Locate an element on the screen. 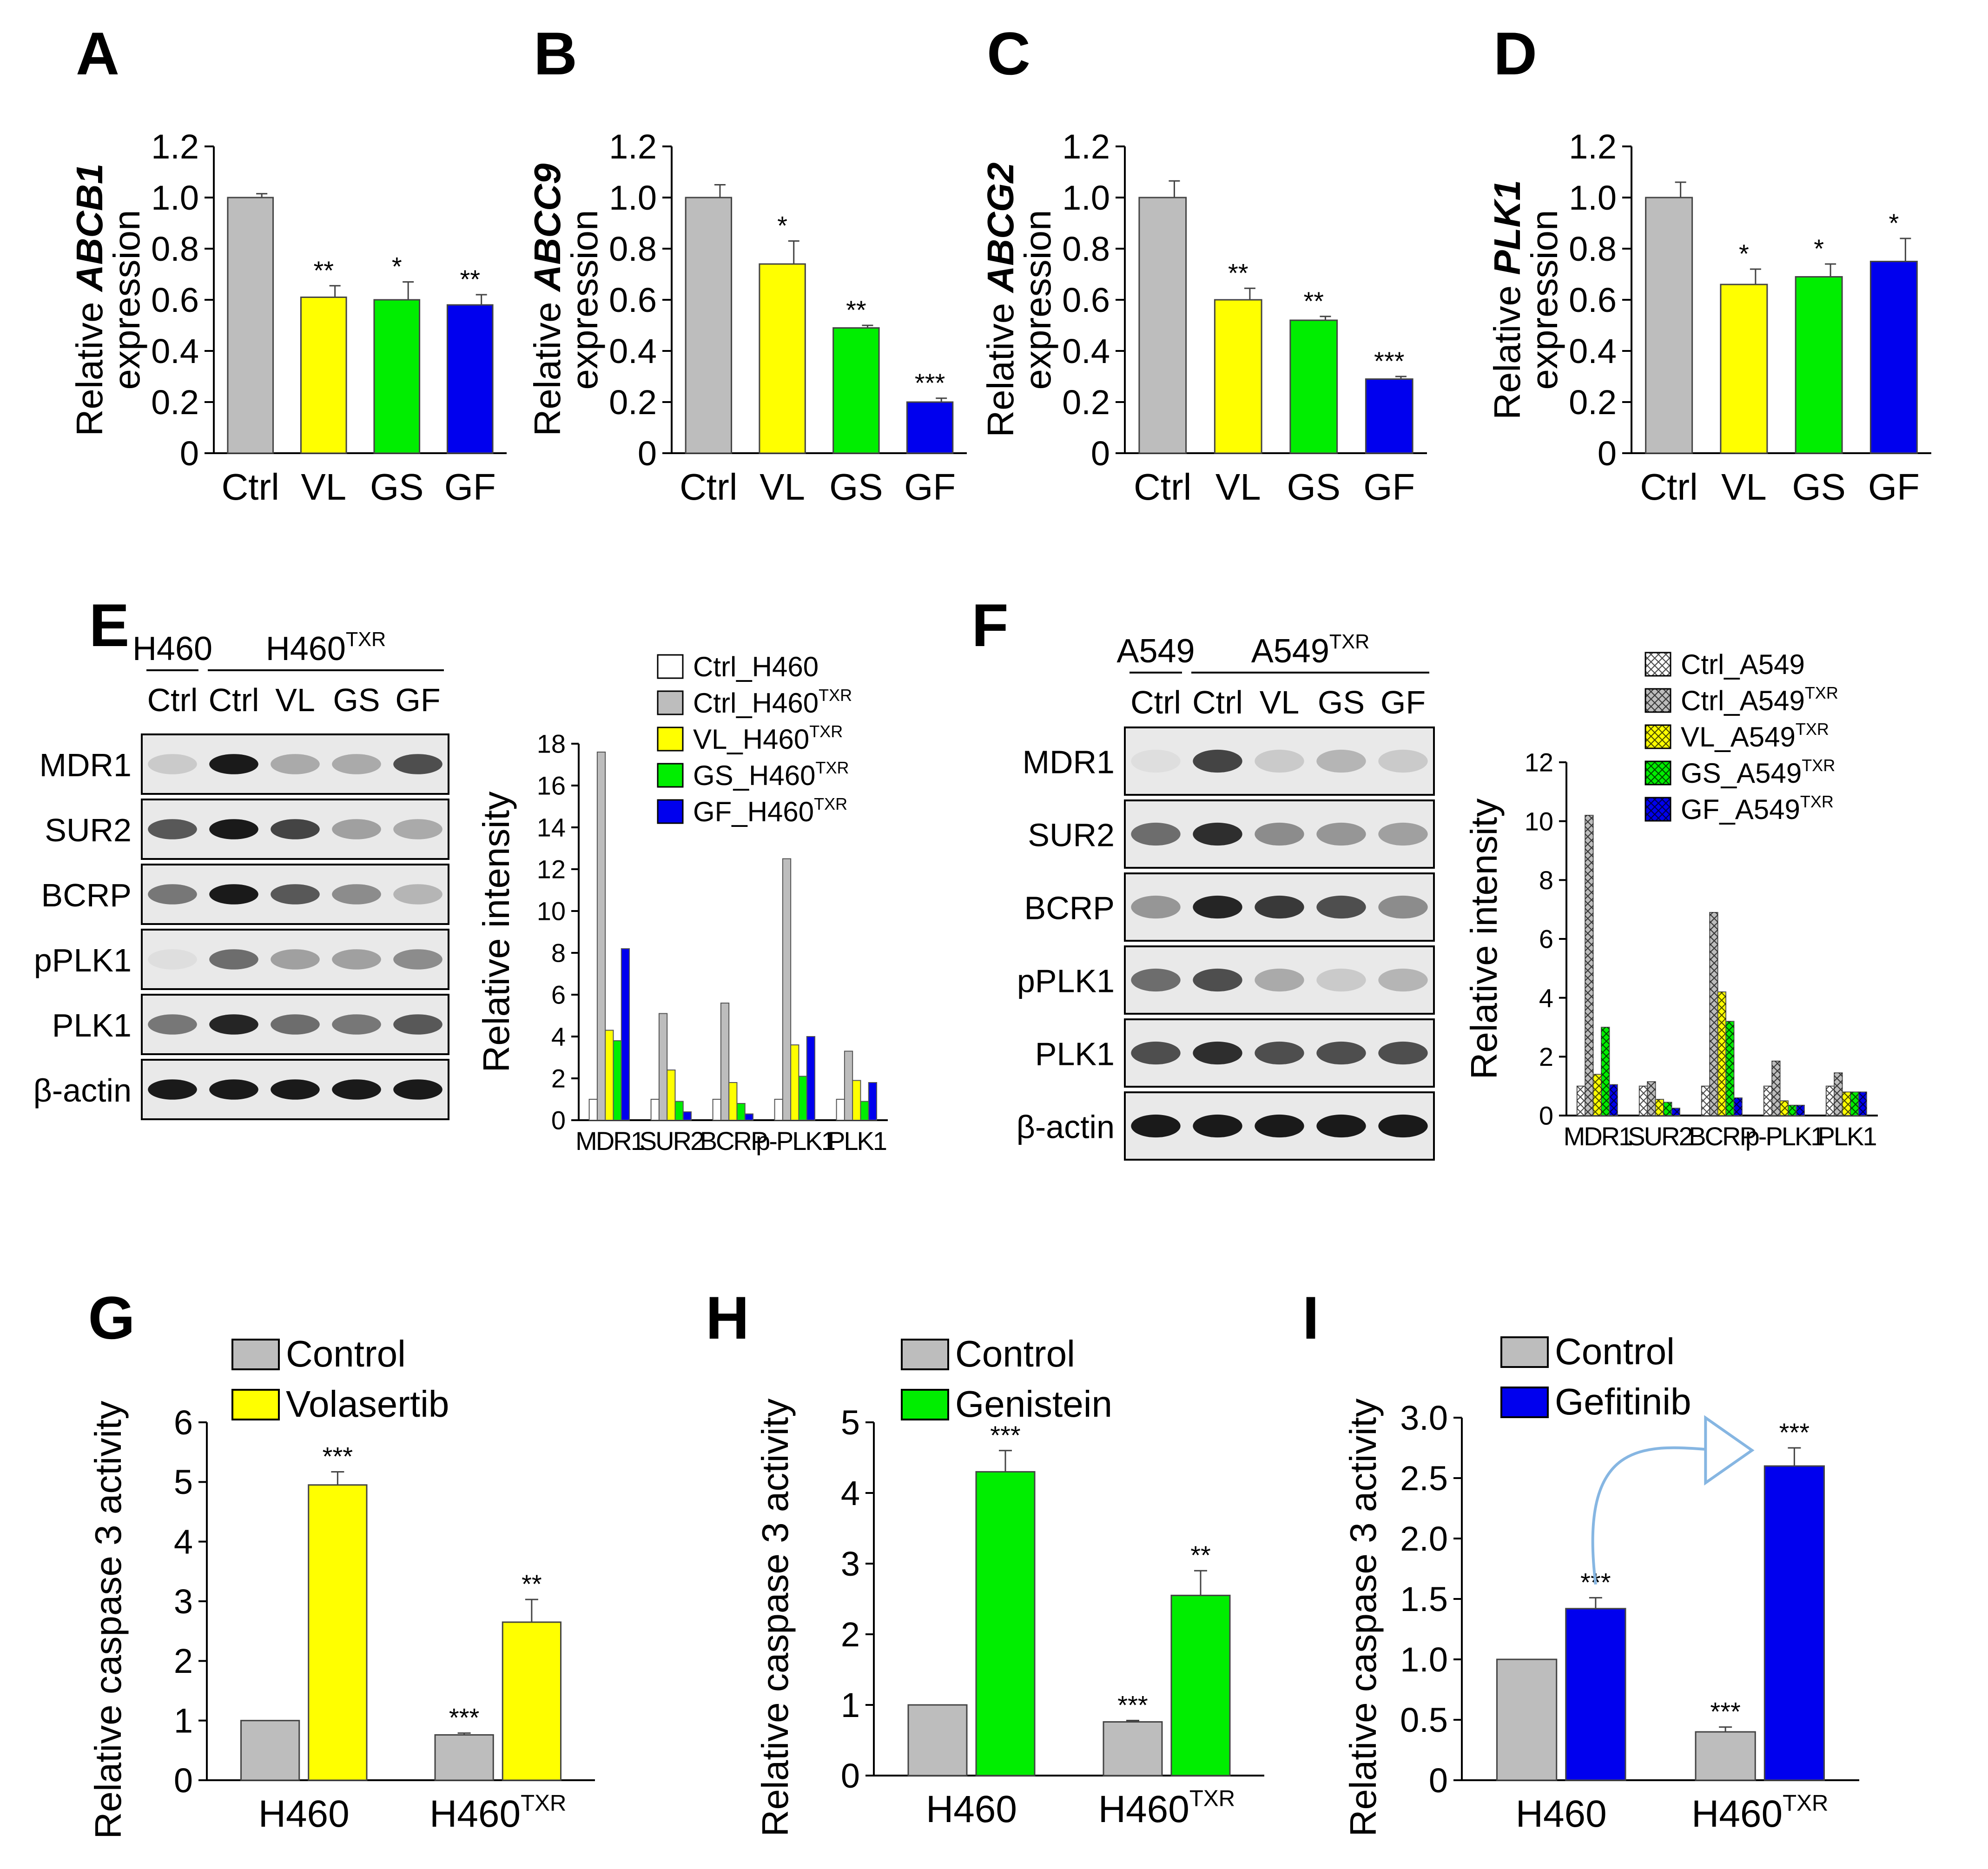  panel-E-ytick-label: 18 is located at coordinates (552, 744).